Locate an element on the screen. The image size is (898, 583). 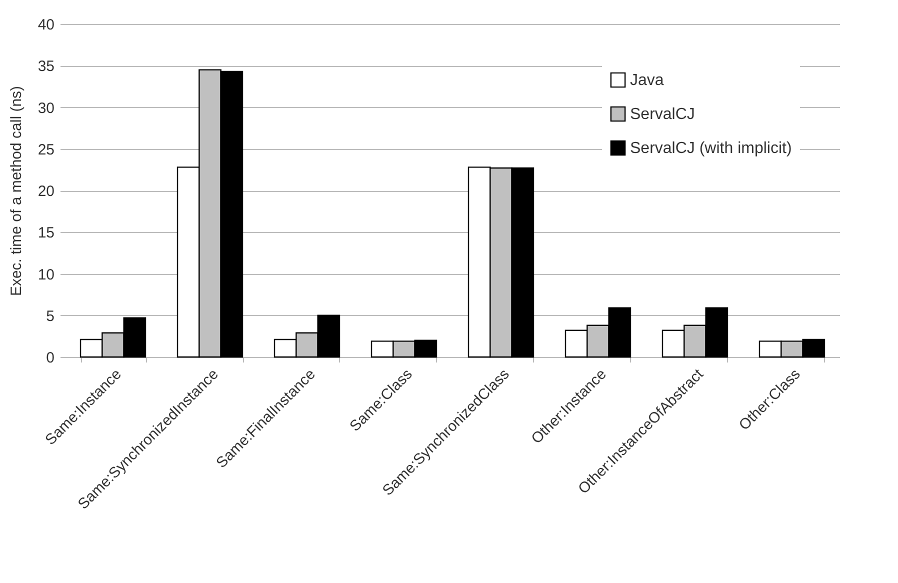
y-tick-label: 5 is located at coordinates (50, 316).